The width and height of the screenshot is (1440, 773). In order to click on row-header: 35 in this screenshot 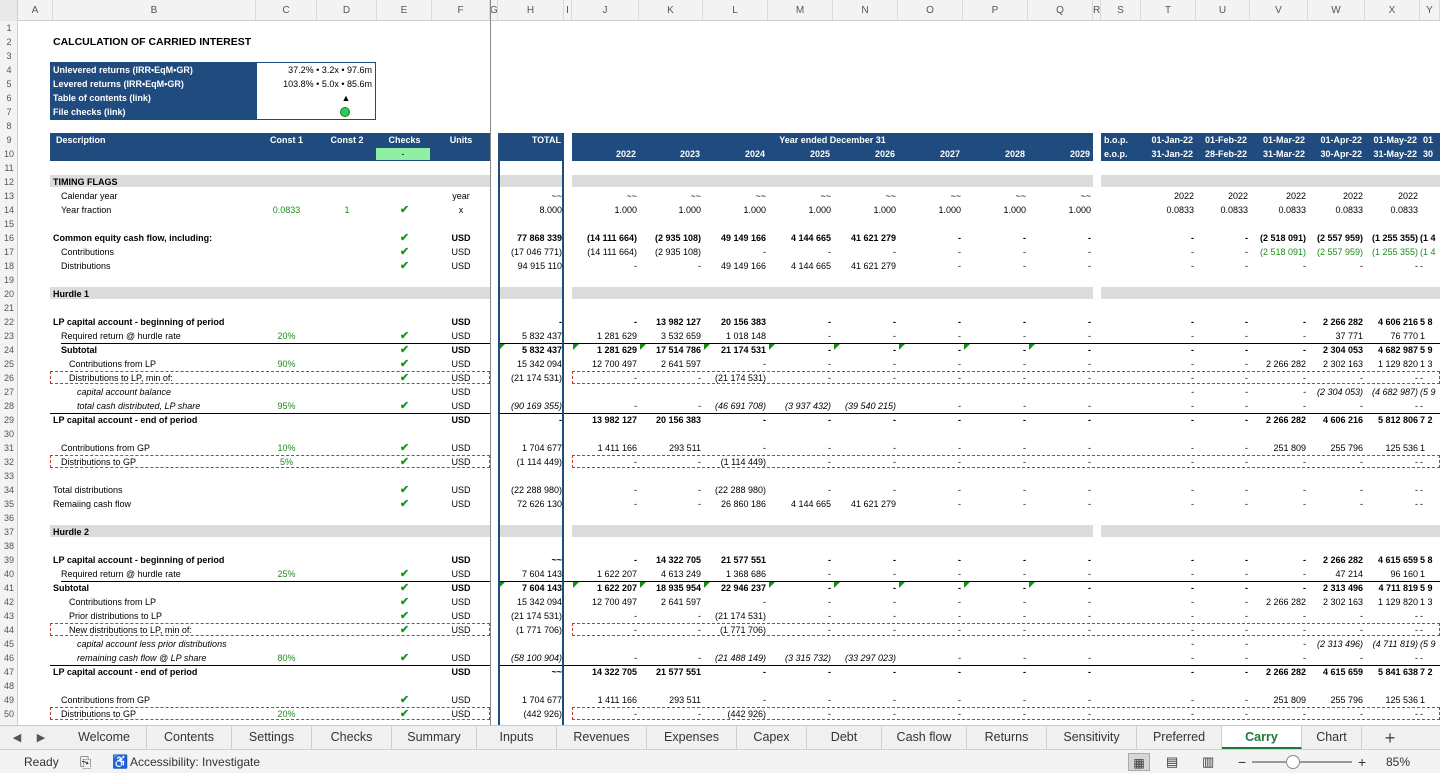, I will do `click(8, 504)`.